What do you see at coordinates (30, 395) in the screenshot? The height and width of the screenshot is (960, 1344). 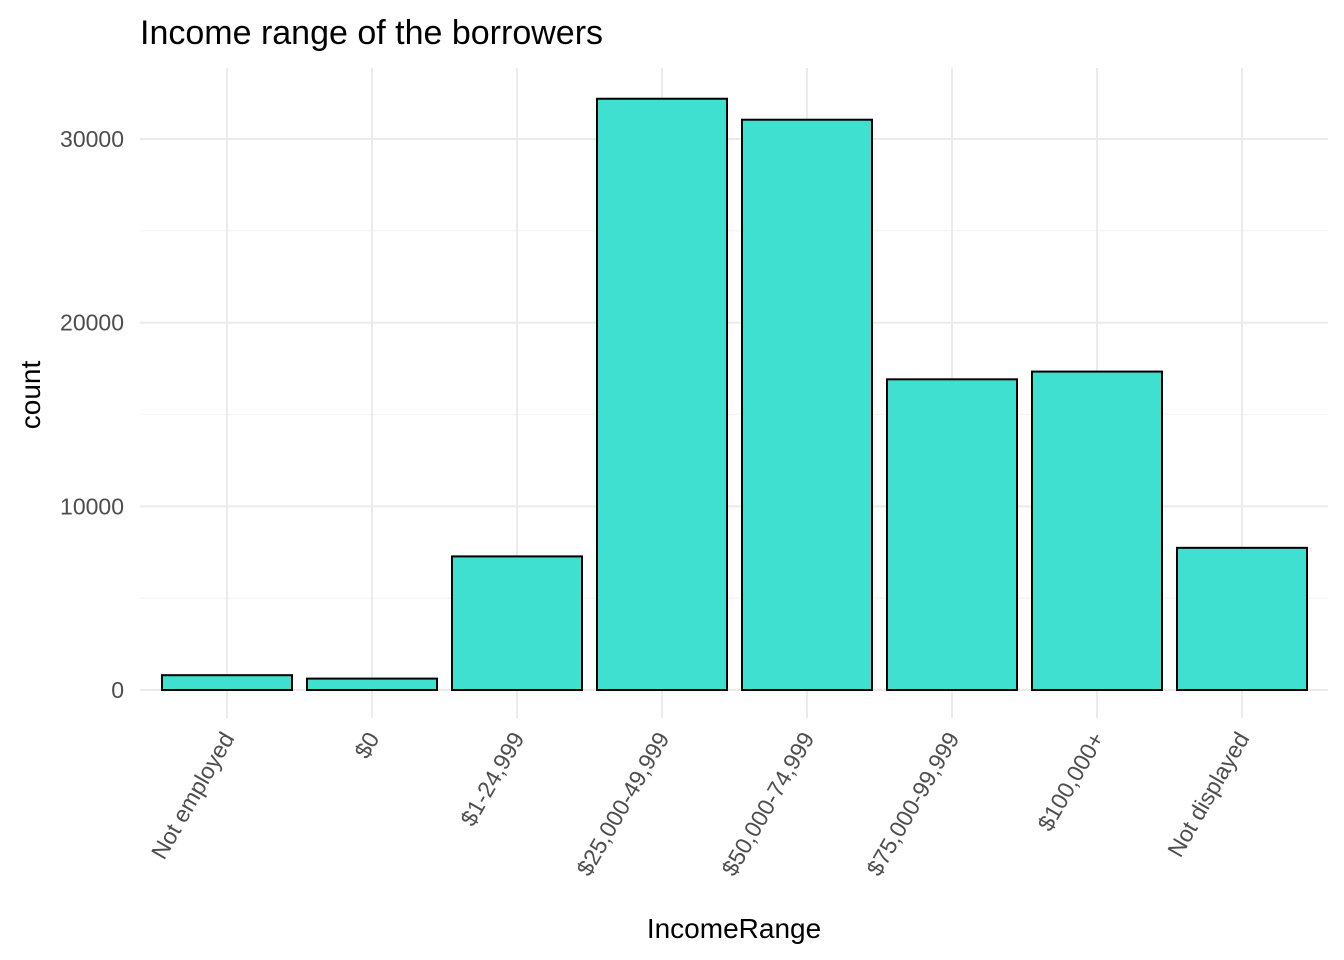 I see `y-axis-title: count` at bounding box center [30, 395].